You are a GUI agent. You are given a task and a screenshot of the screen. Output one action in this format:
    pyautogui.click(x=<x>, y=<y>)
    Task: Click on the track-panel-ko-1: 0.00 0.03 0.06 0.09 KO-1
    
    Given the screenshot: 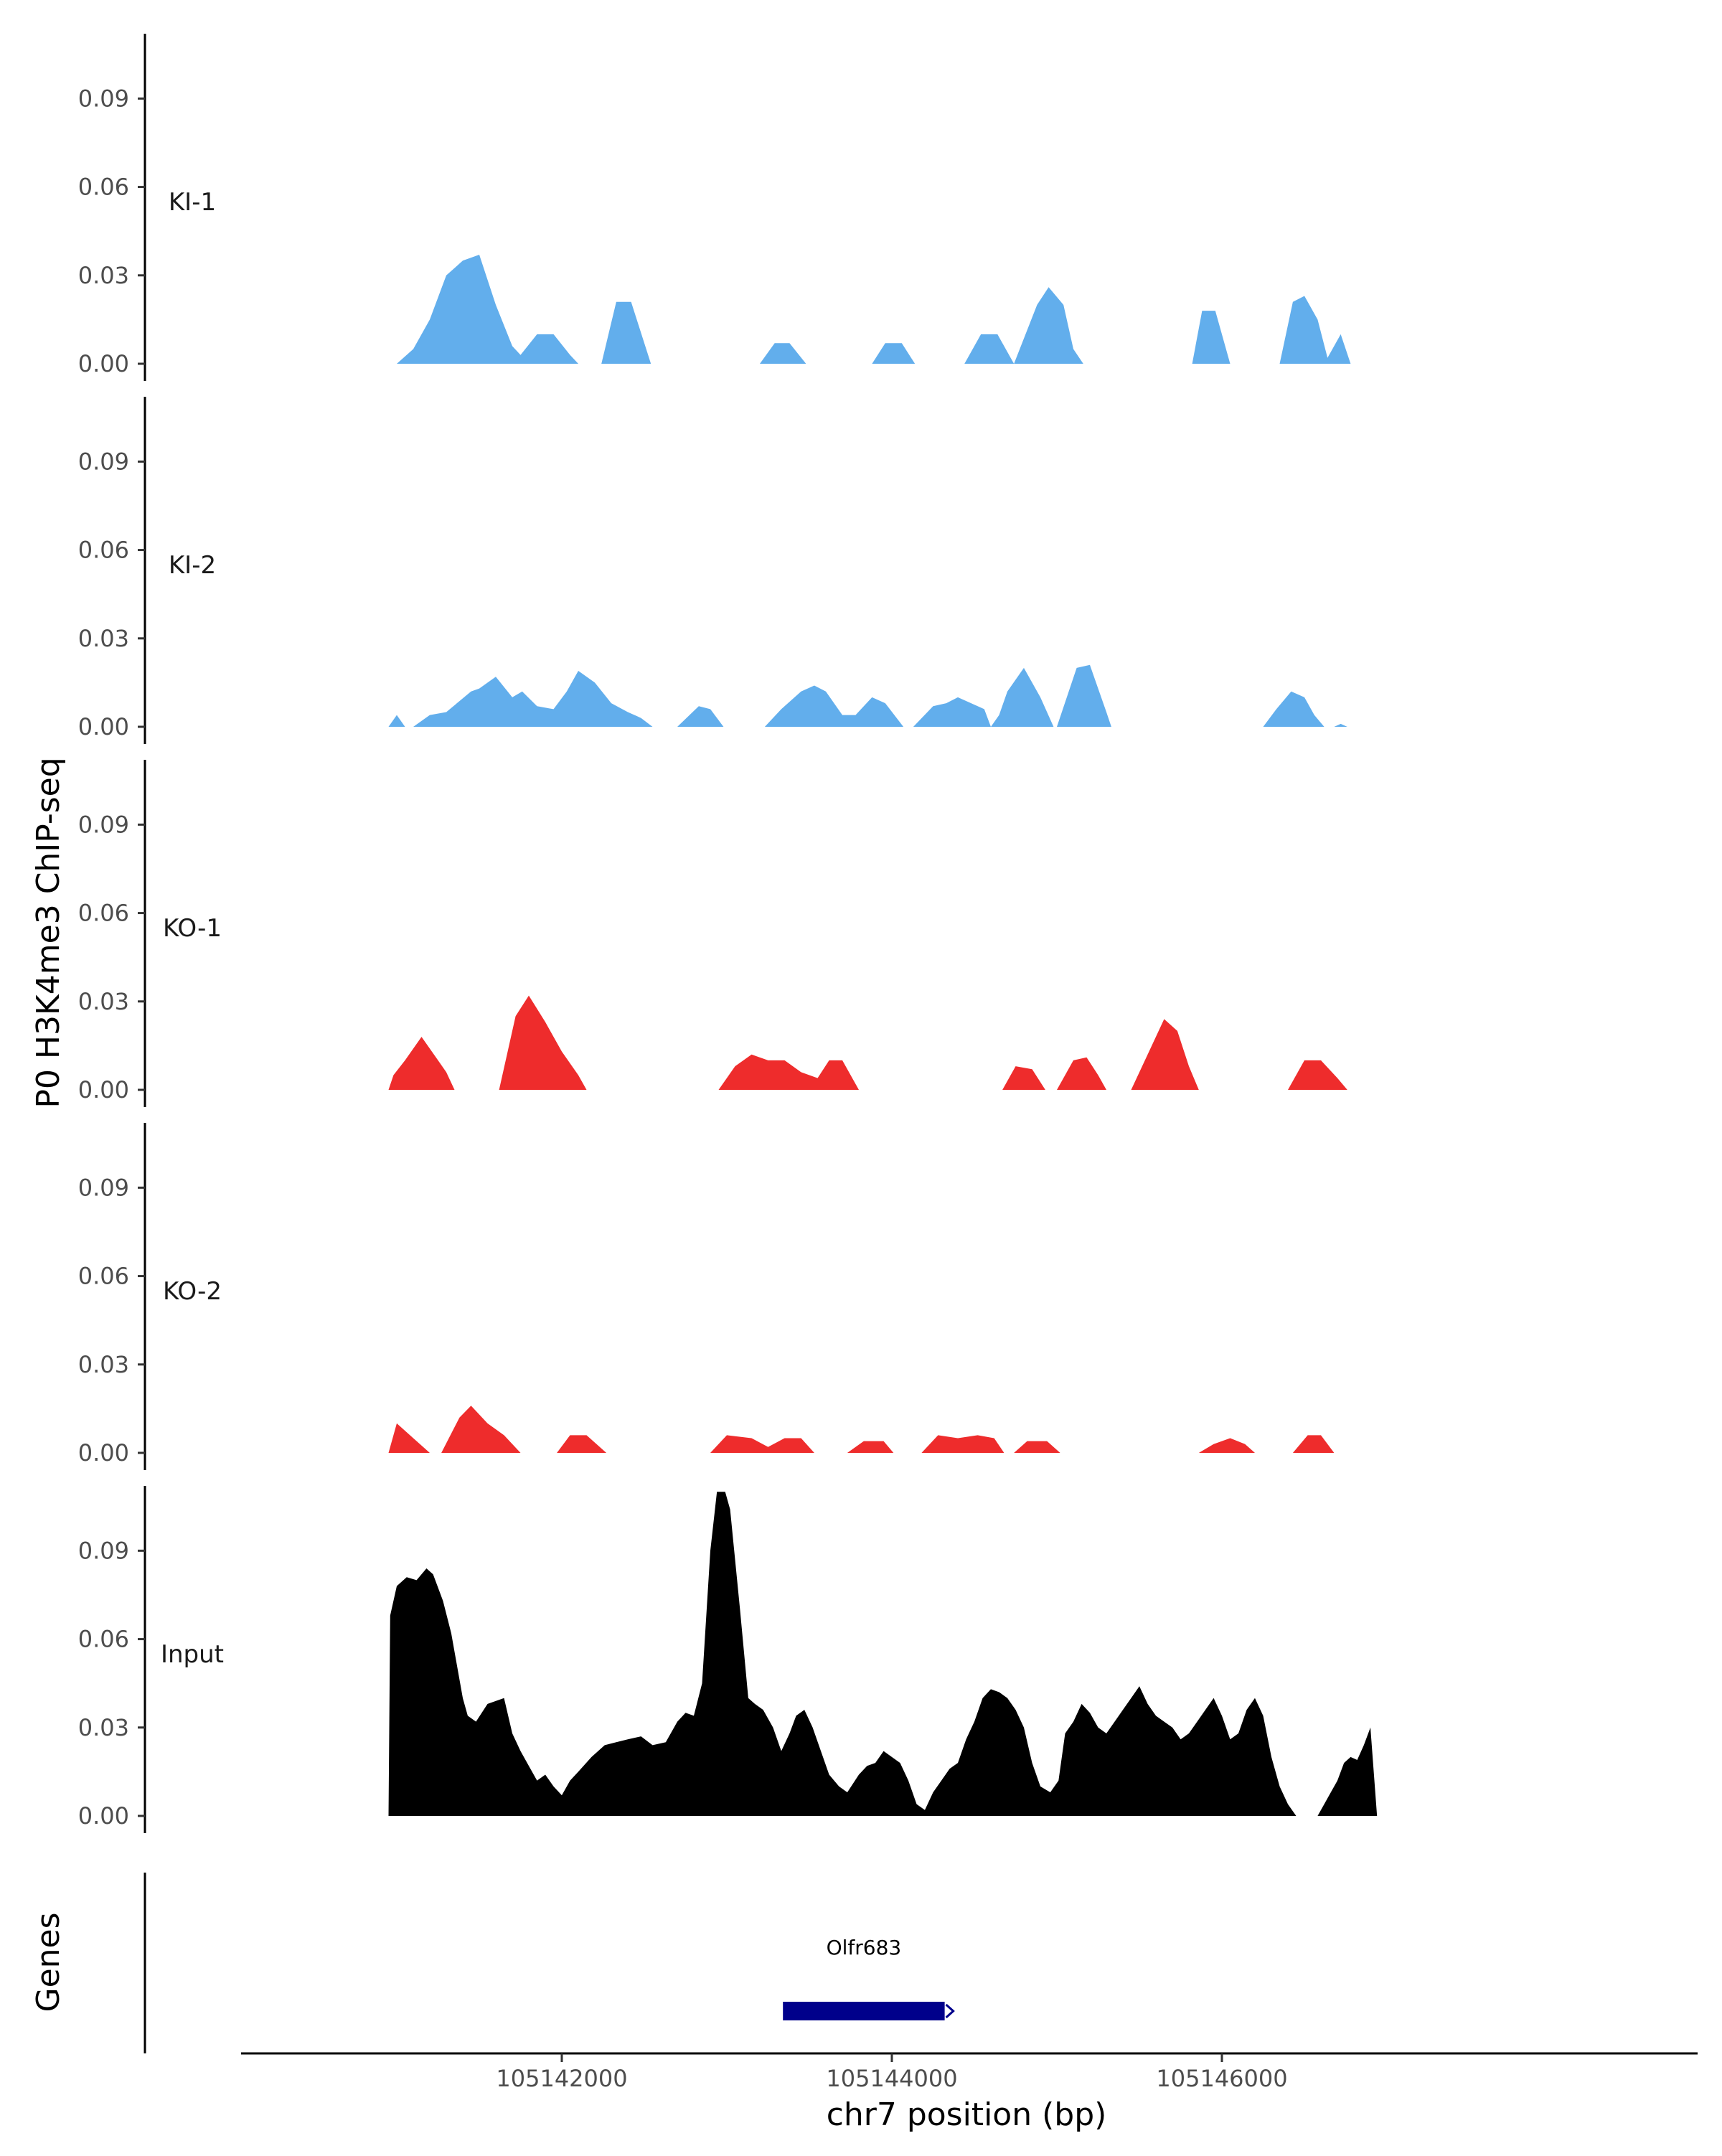 What is the action you would take?
    pyautogui.click(x=713, y=933)
    